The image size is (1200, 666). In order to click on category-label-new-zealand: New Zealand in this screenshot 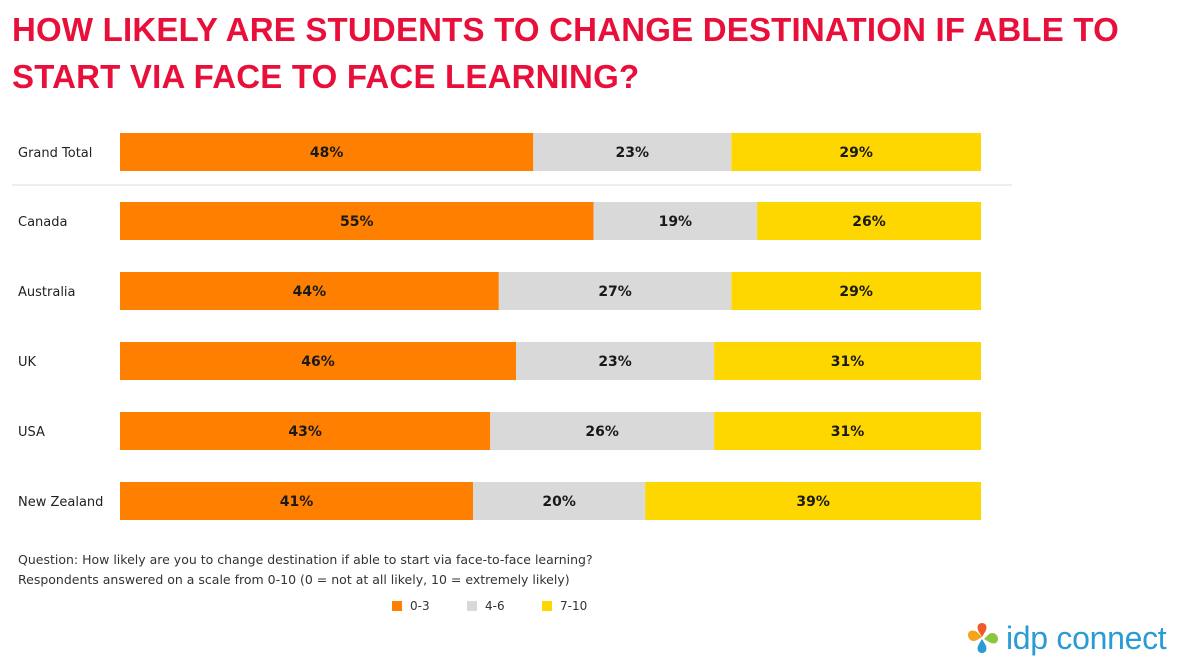, I will do `click(60, 502)`.